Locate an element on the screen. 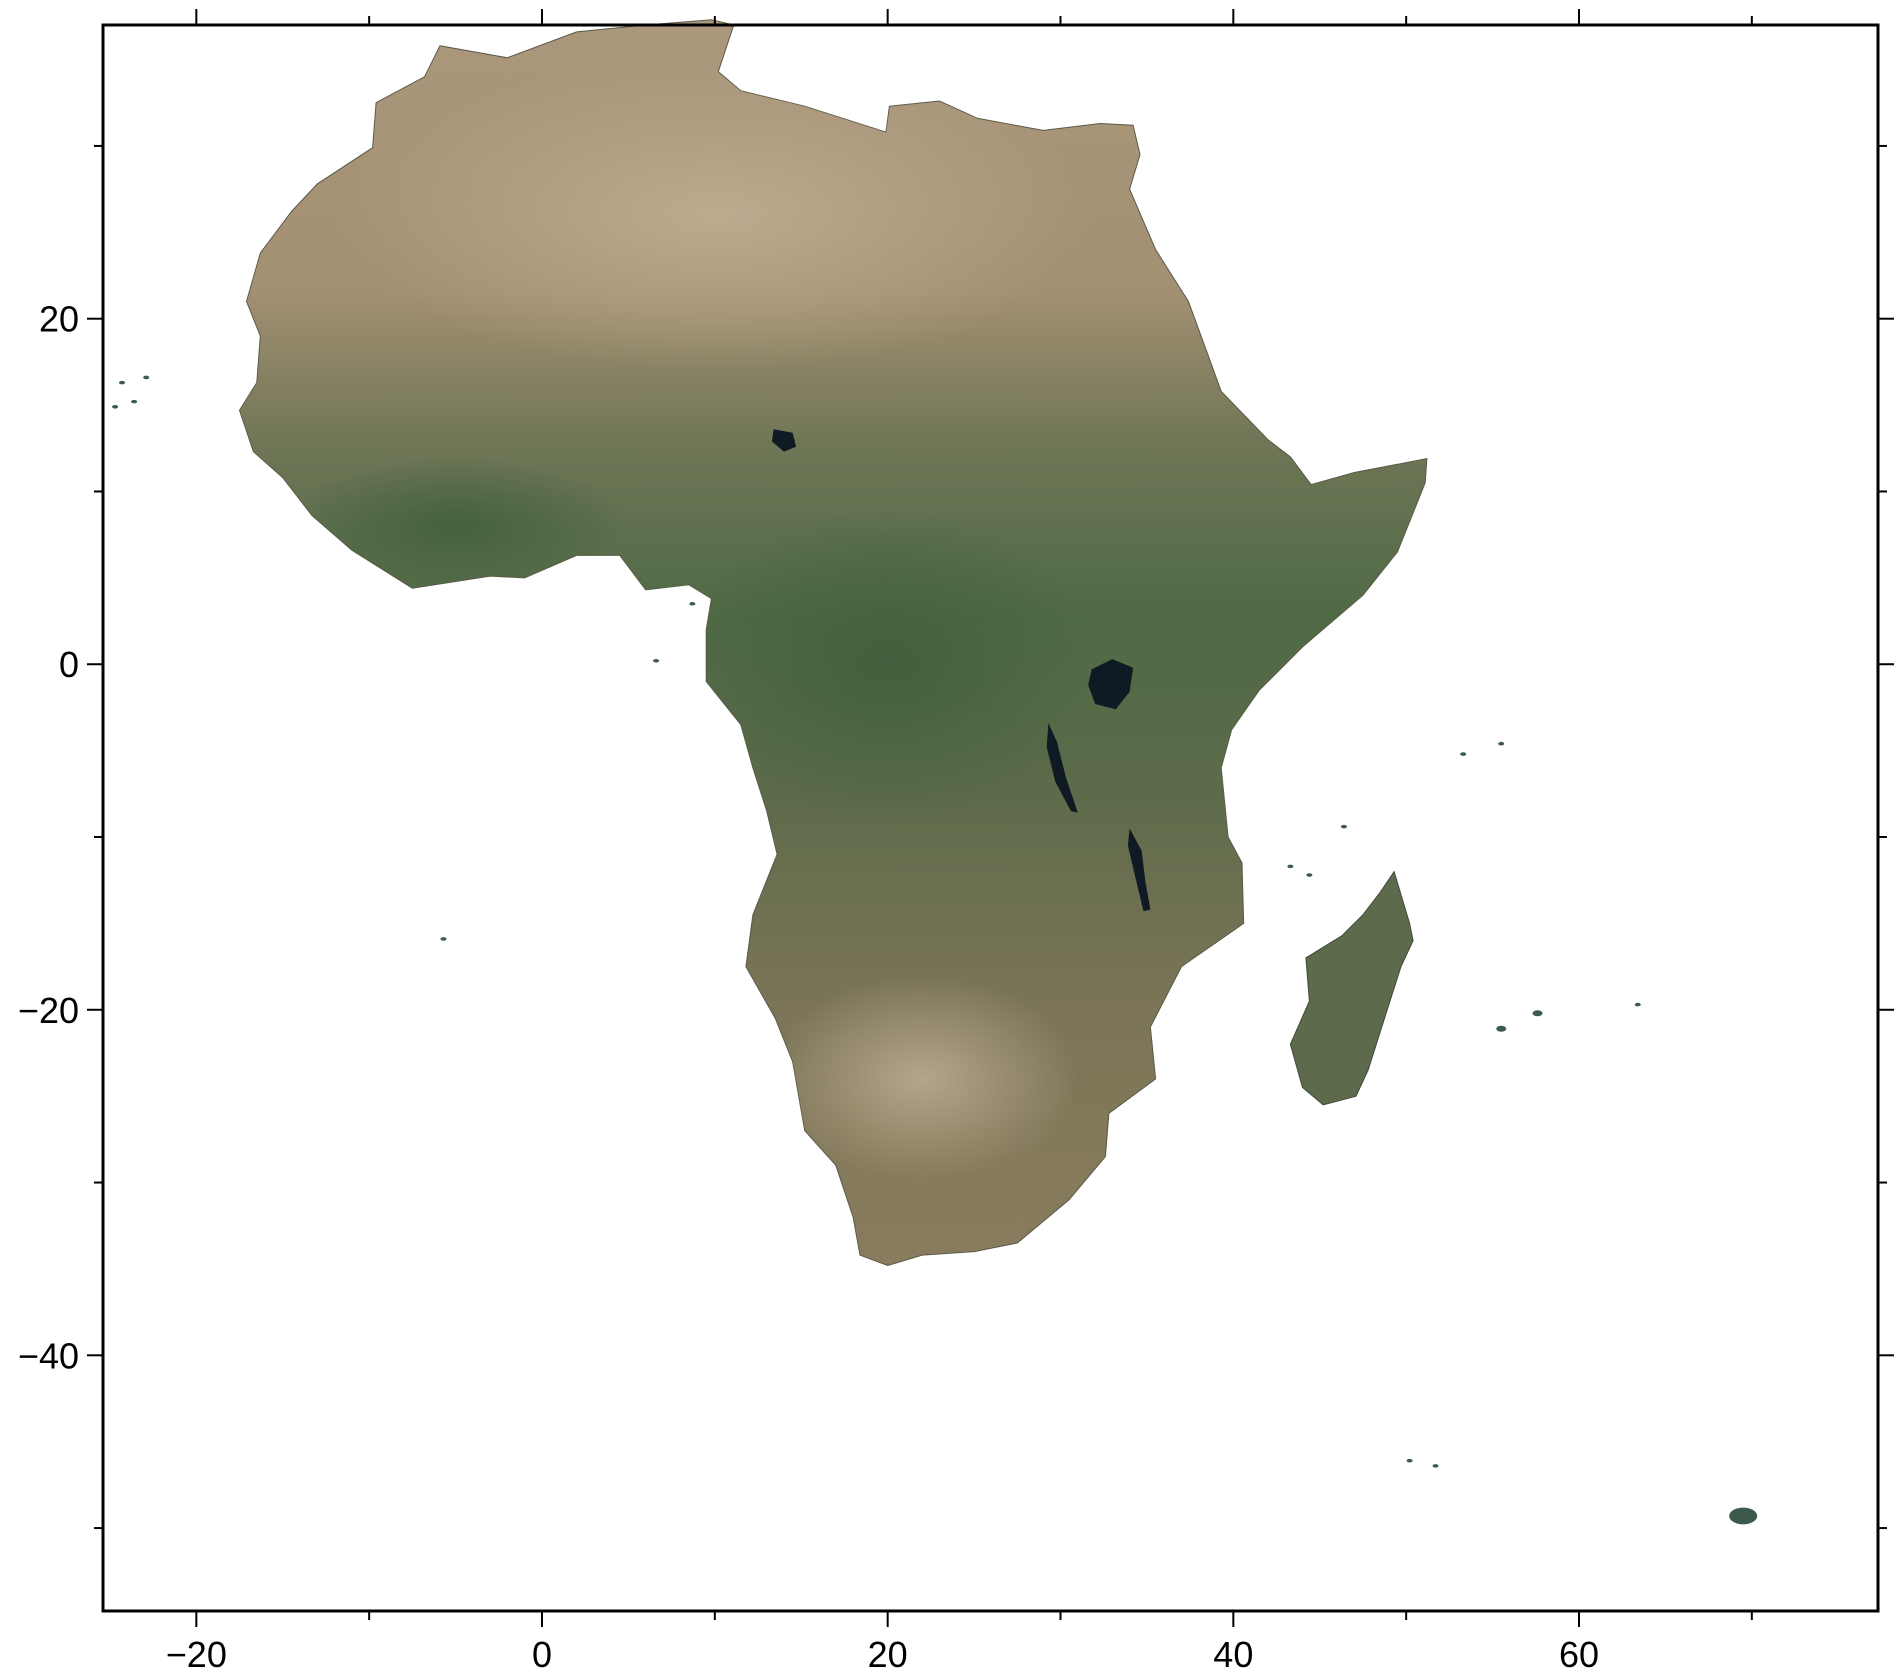  x-tick-label: −20 is located at coordinates (196, 1654).